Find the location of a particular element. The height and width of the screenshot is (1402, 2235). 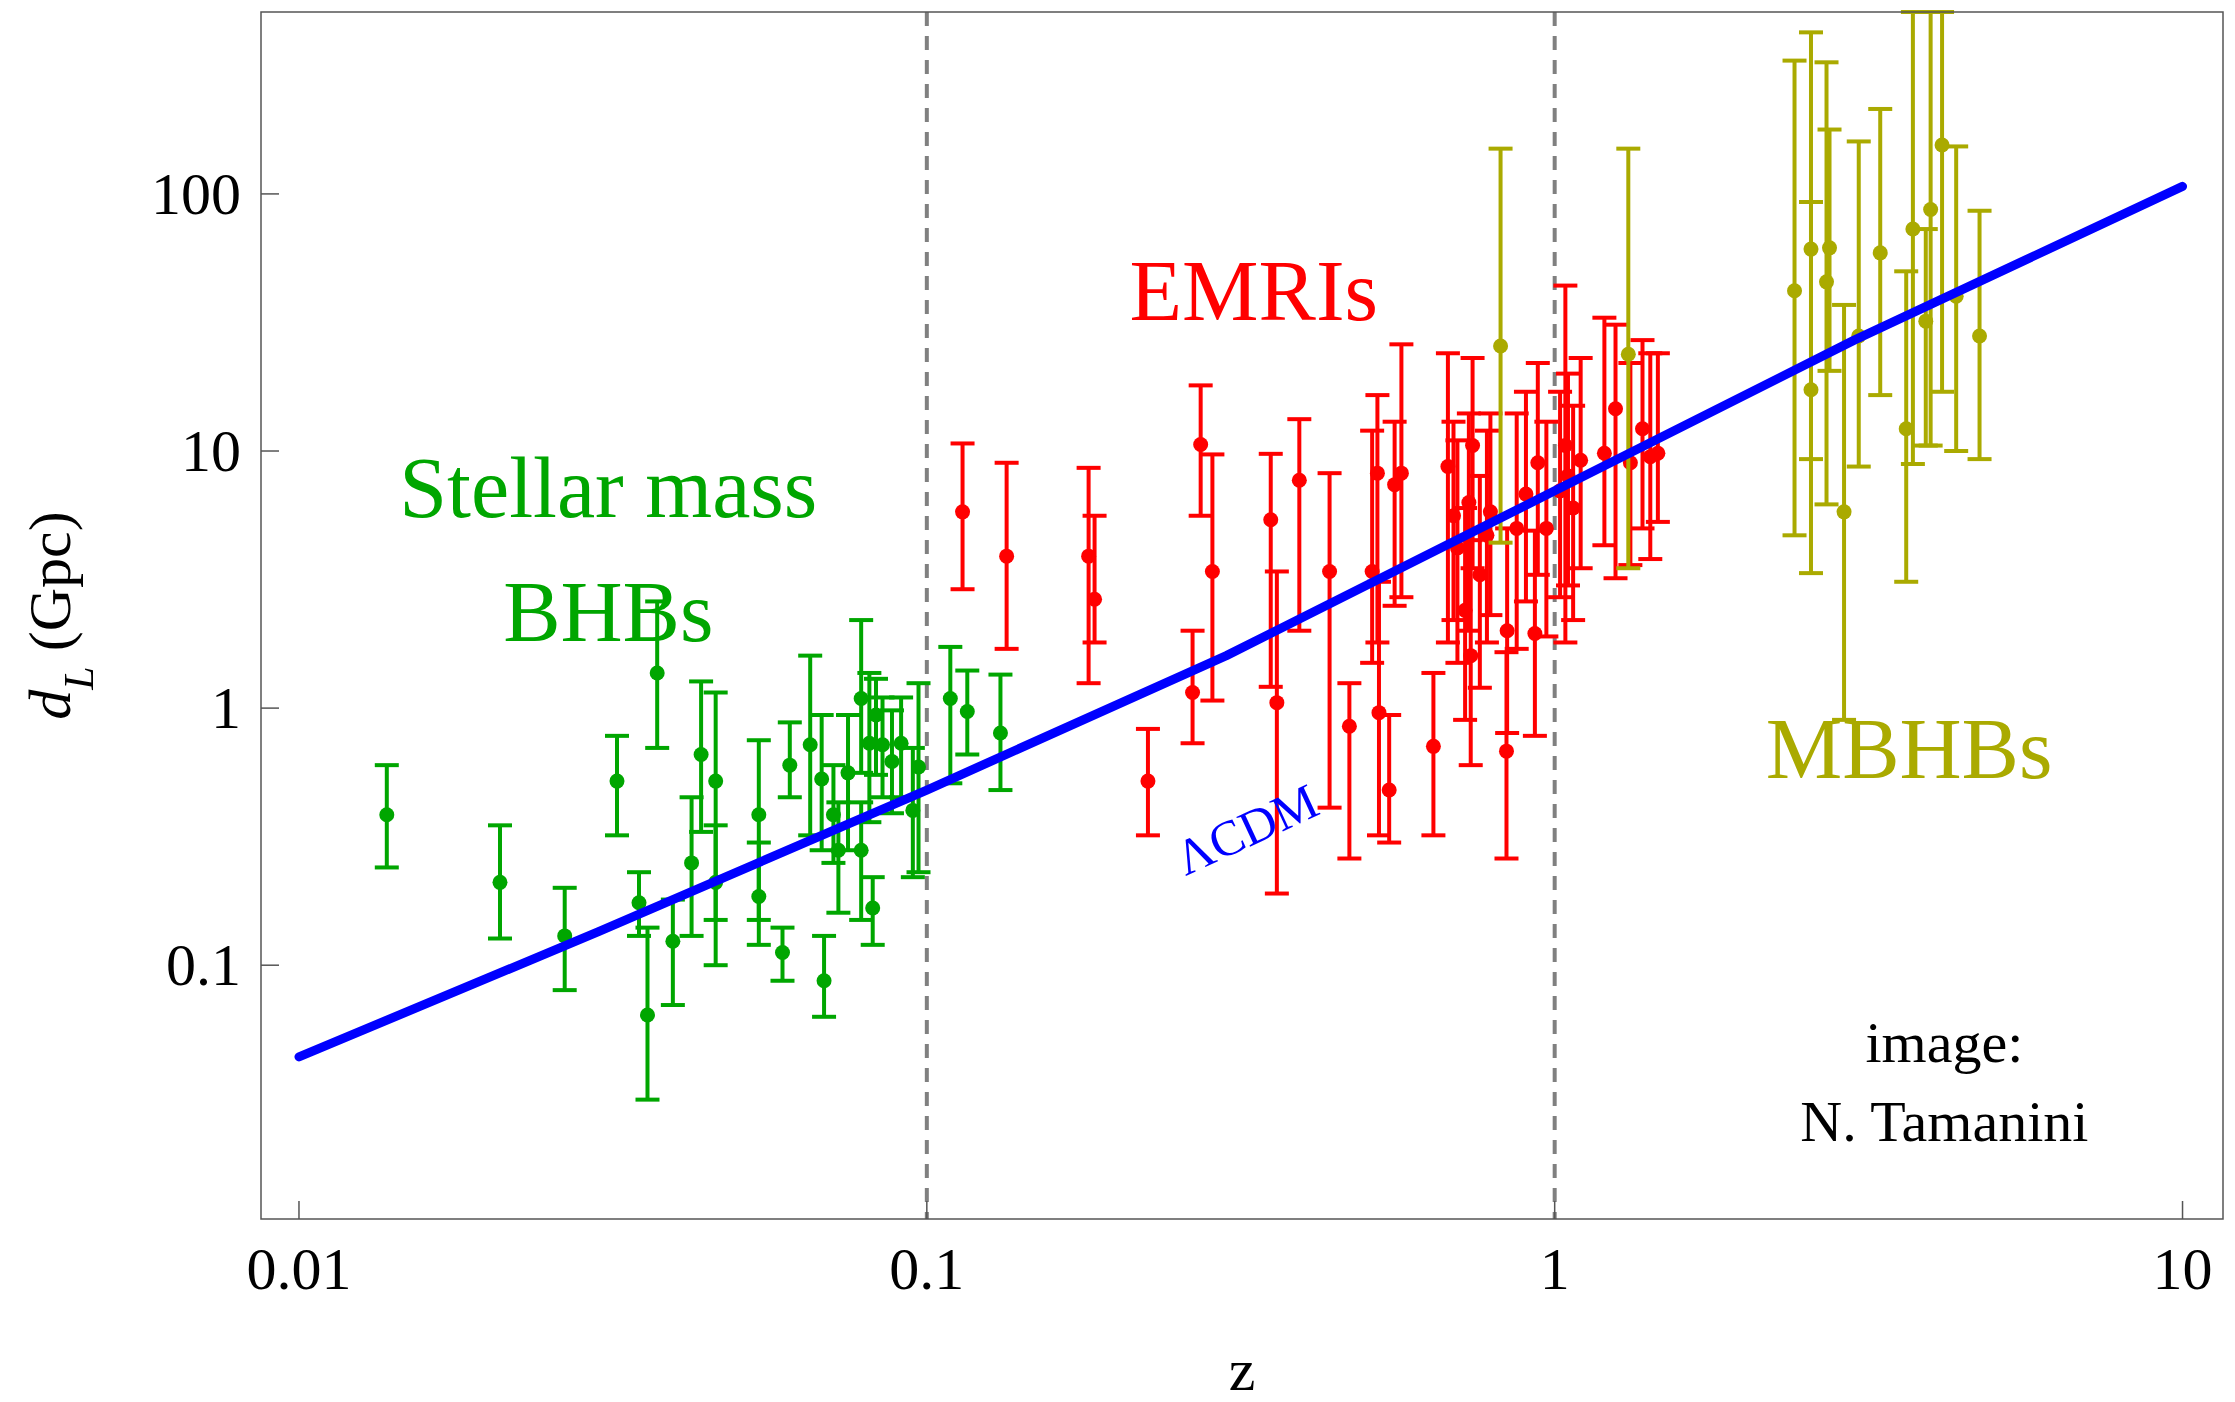

x-tick-label: 10 is located at coordinates (2182, 1269).